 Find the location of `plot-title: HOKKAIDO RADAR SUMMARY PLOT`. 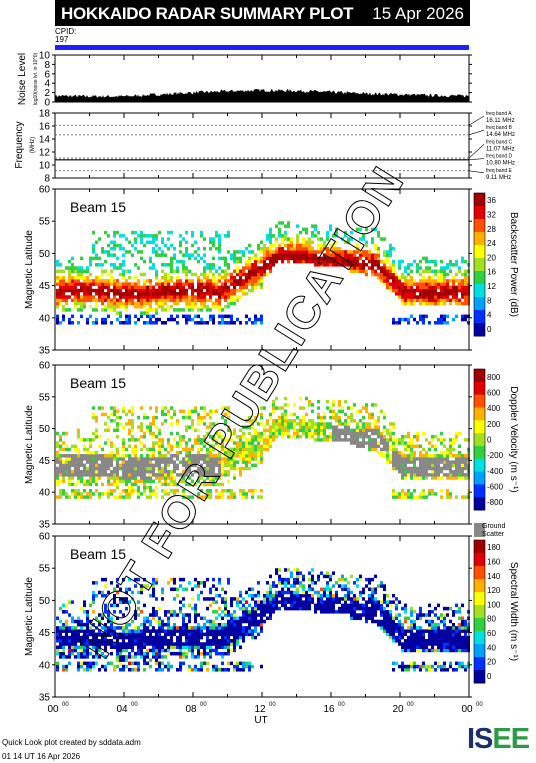

plot-title: HOKKAIDO RADAR SUMMARY PLOT is located at coordinates (207, 13).